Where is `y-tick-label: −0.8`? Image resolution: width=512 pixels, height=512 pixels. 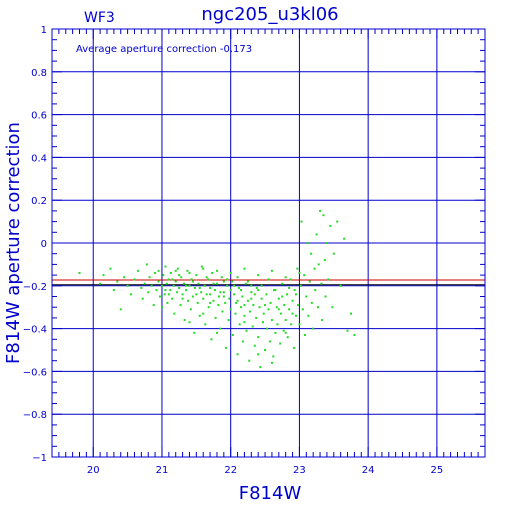
y-tick-label: −0.8 is located at coordinates (35, 415).